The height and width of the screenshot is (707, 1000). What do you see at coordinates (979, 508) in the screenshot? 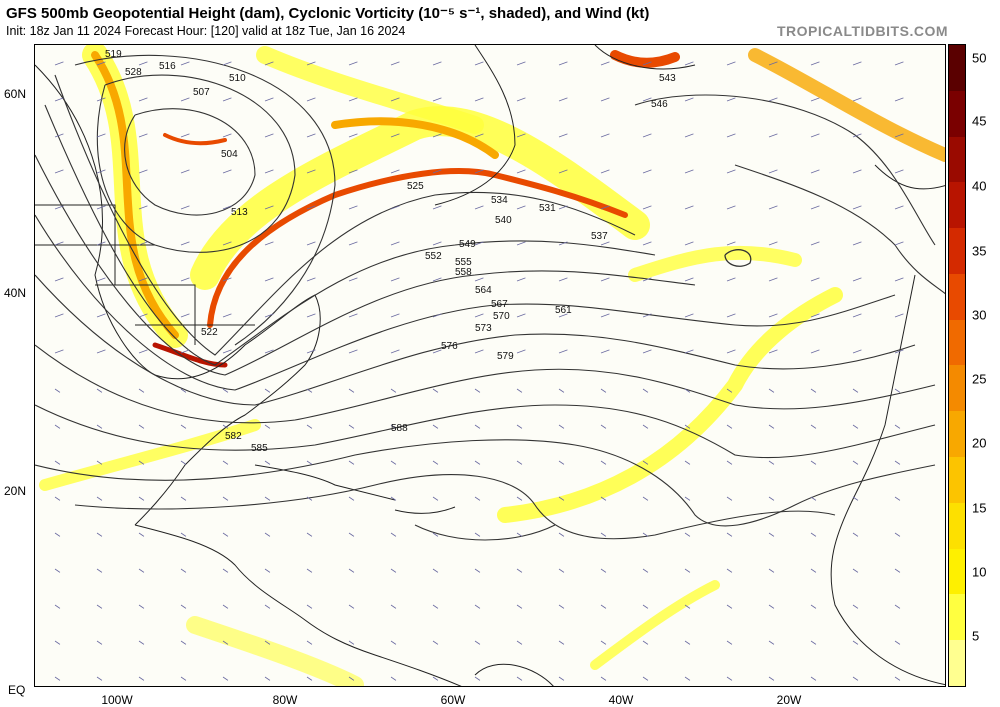
I see `colorbar-label: 15` at bounding box center [979, 508].